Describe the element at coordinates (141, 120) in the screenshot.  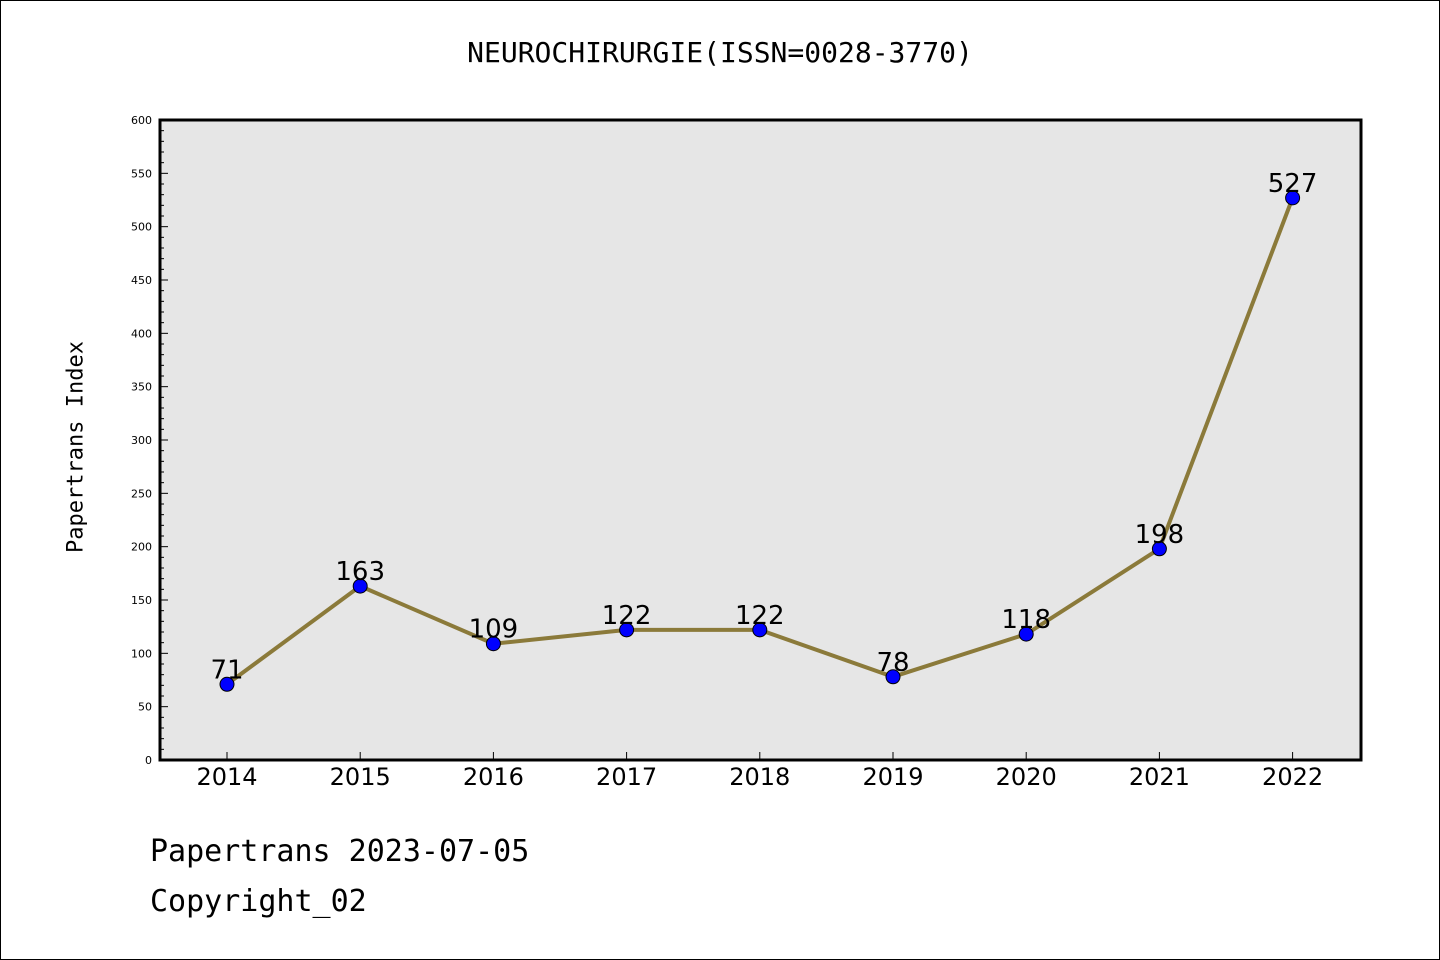
I see `y-tick-label: 600` at that location.